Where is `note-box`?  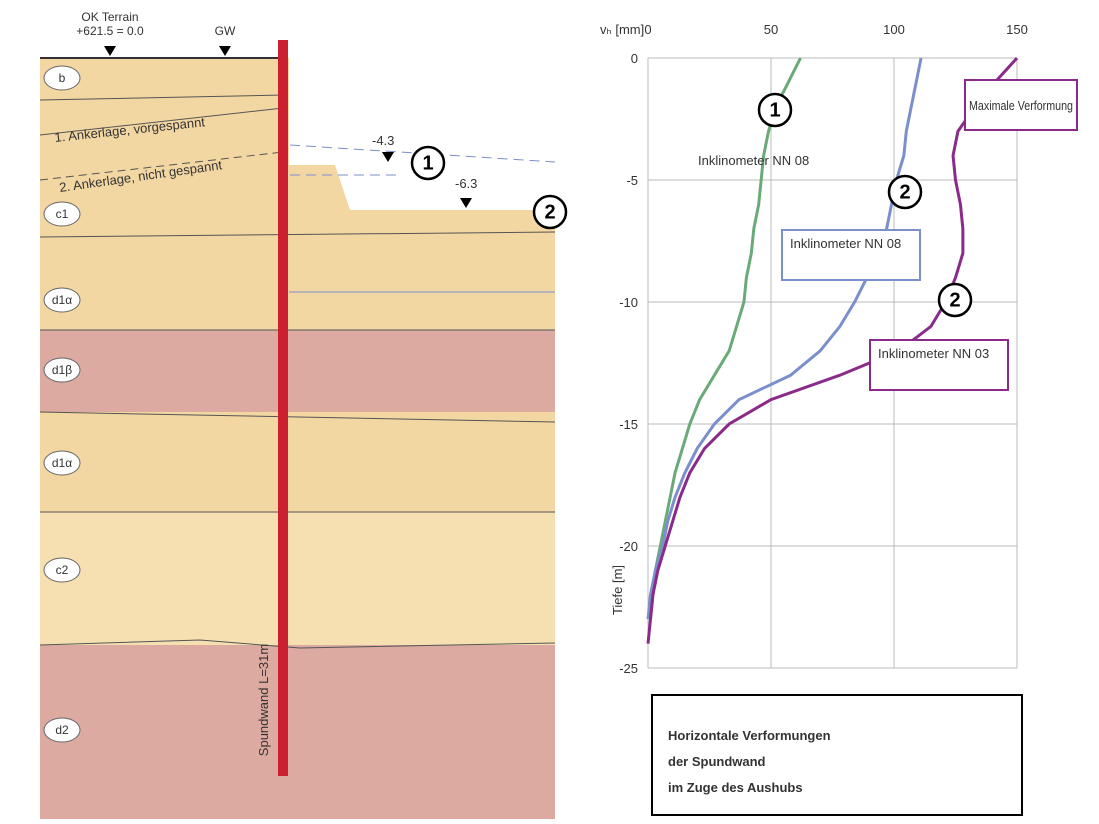
note-box is located at coordinates (837, 755).